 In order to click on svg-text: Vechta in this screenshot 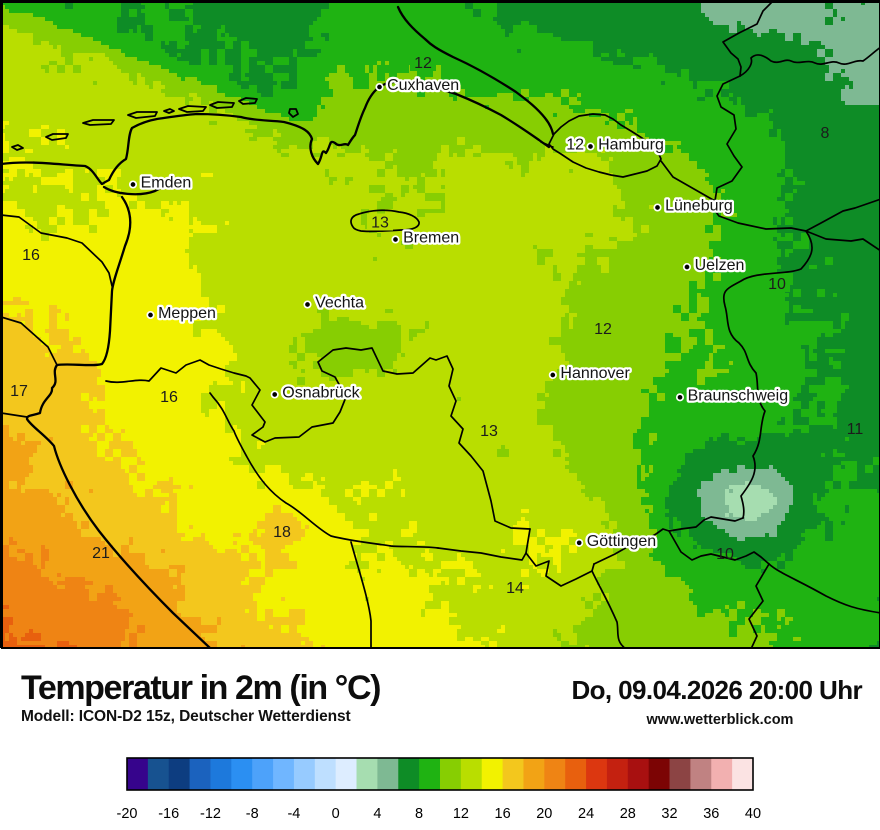, I will do `click(339, 303)`.